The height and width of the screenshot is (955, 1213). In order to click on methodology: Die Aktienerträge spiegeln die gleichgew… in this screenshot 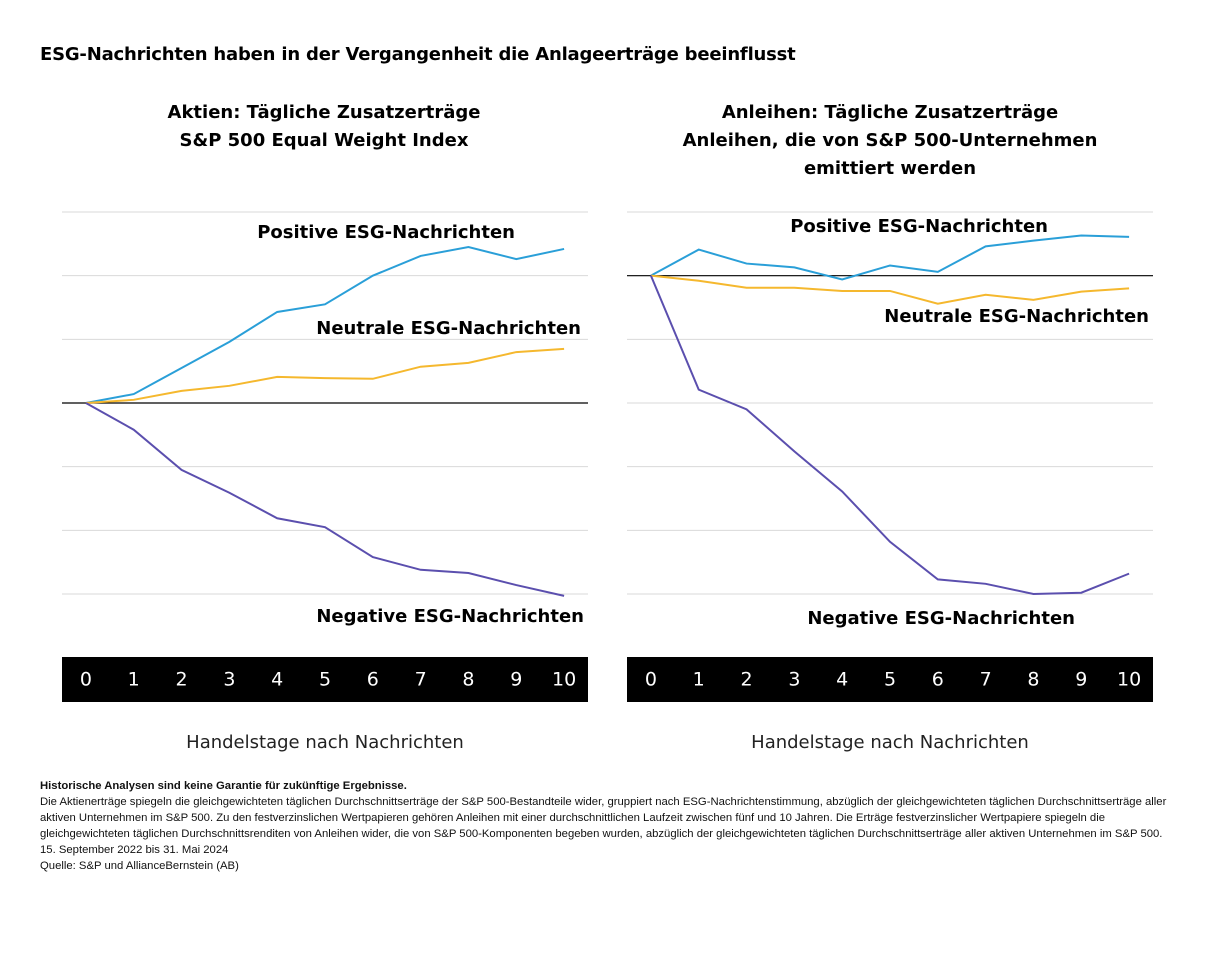, I will do `click(603, 818)`.